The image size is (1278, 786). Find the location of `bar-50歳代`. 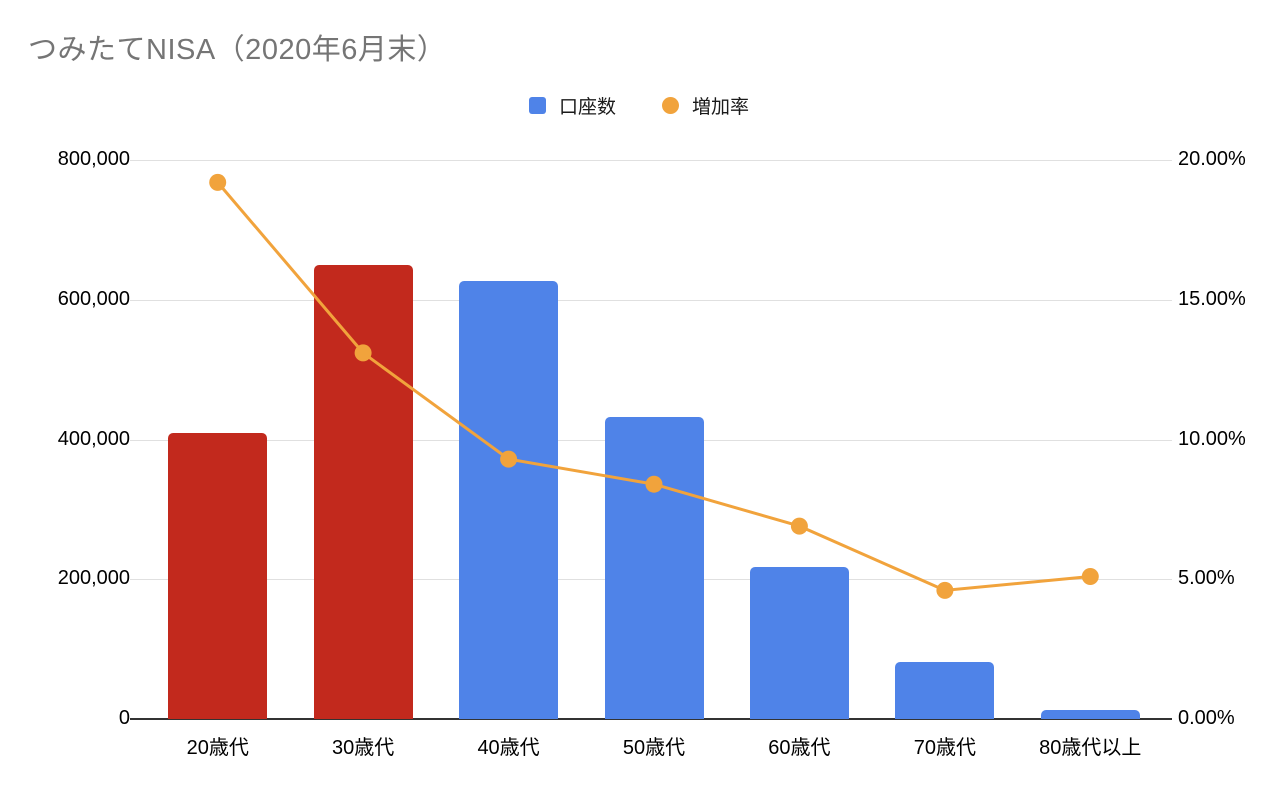

bar-50歳代 is located at coordinates (654, 568).